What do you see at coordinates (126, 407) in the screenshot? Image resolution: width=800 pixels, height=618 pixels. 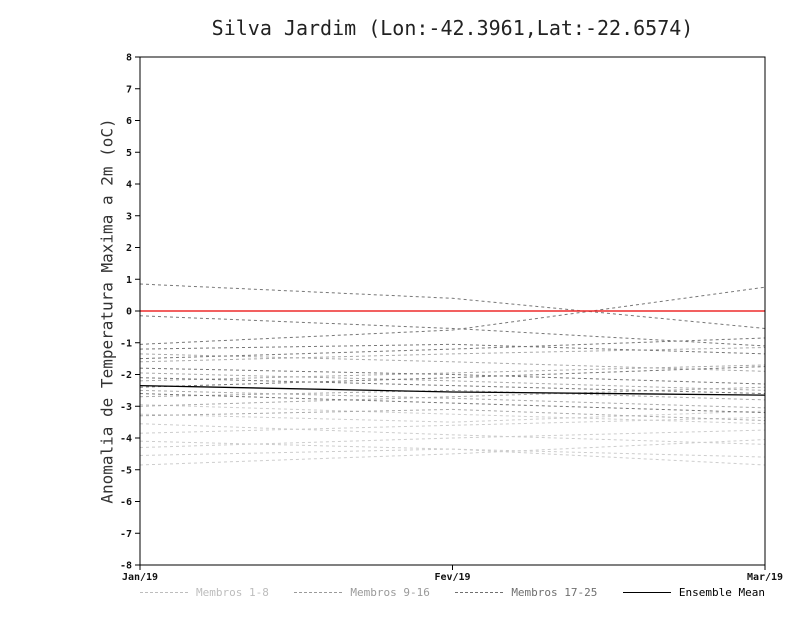 I see `y-tick-label: -3` at bounding box center [126, 407].